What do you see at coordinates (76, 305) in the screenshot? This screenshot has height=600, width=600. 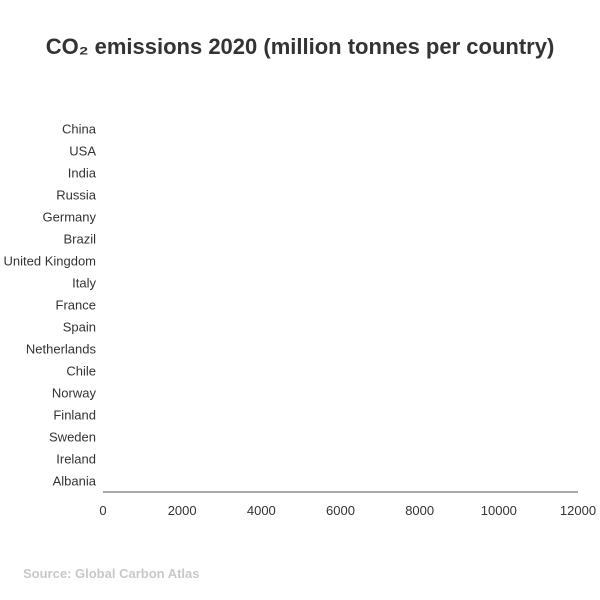 I see `category-label: France` at bounding box center [76, 305].